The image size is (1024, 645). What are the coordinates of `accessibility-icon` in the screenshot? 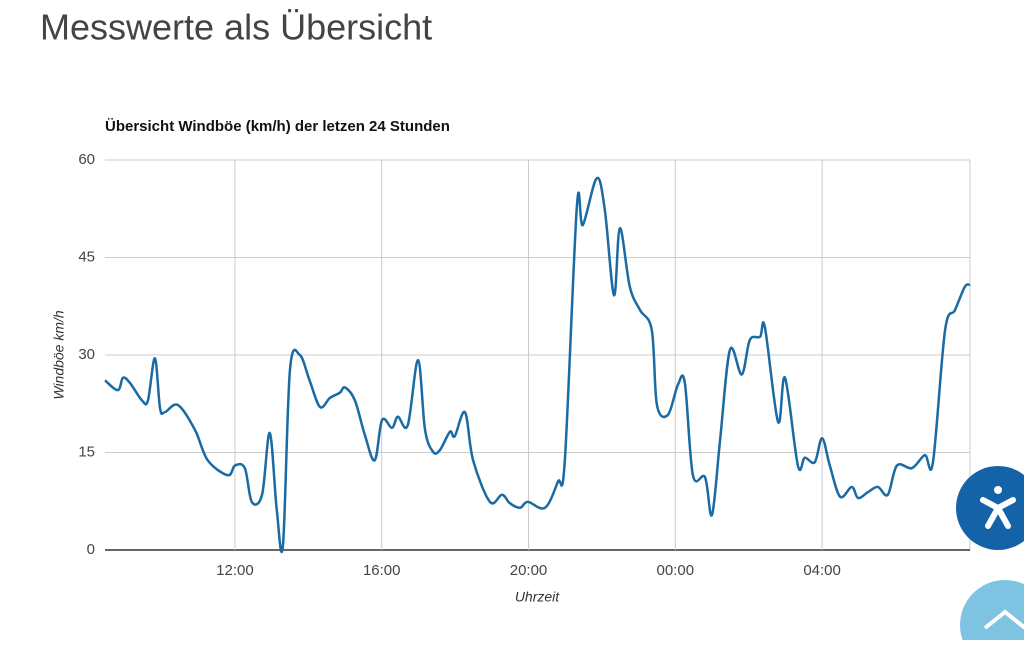 It's located at (998, 507).